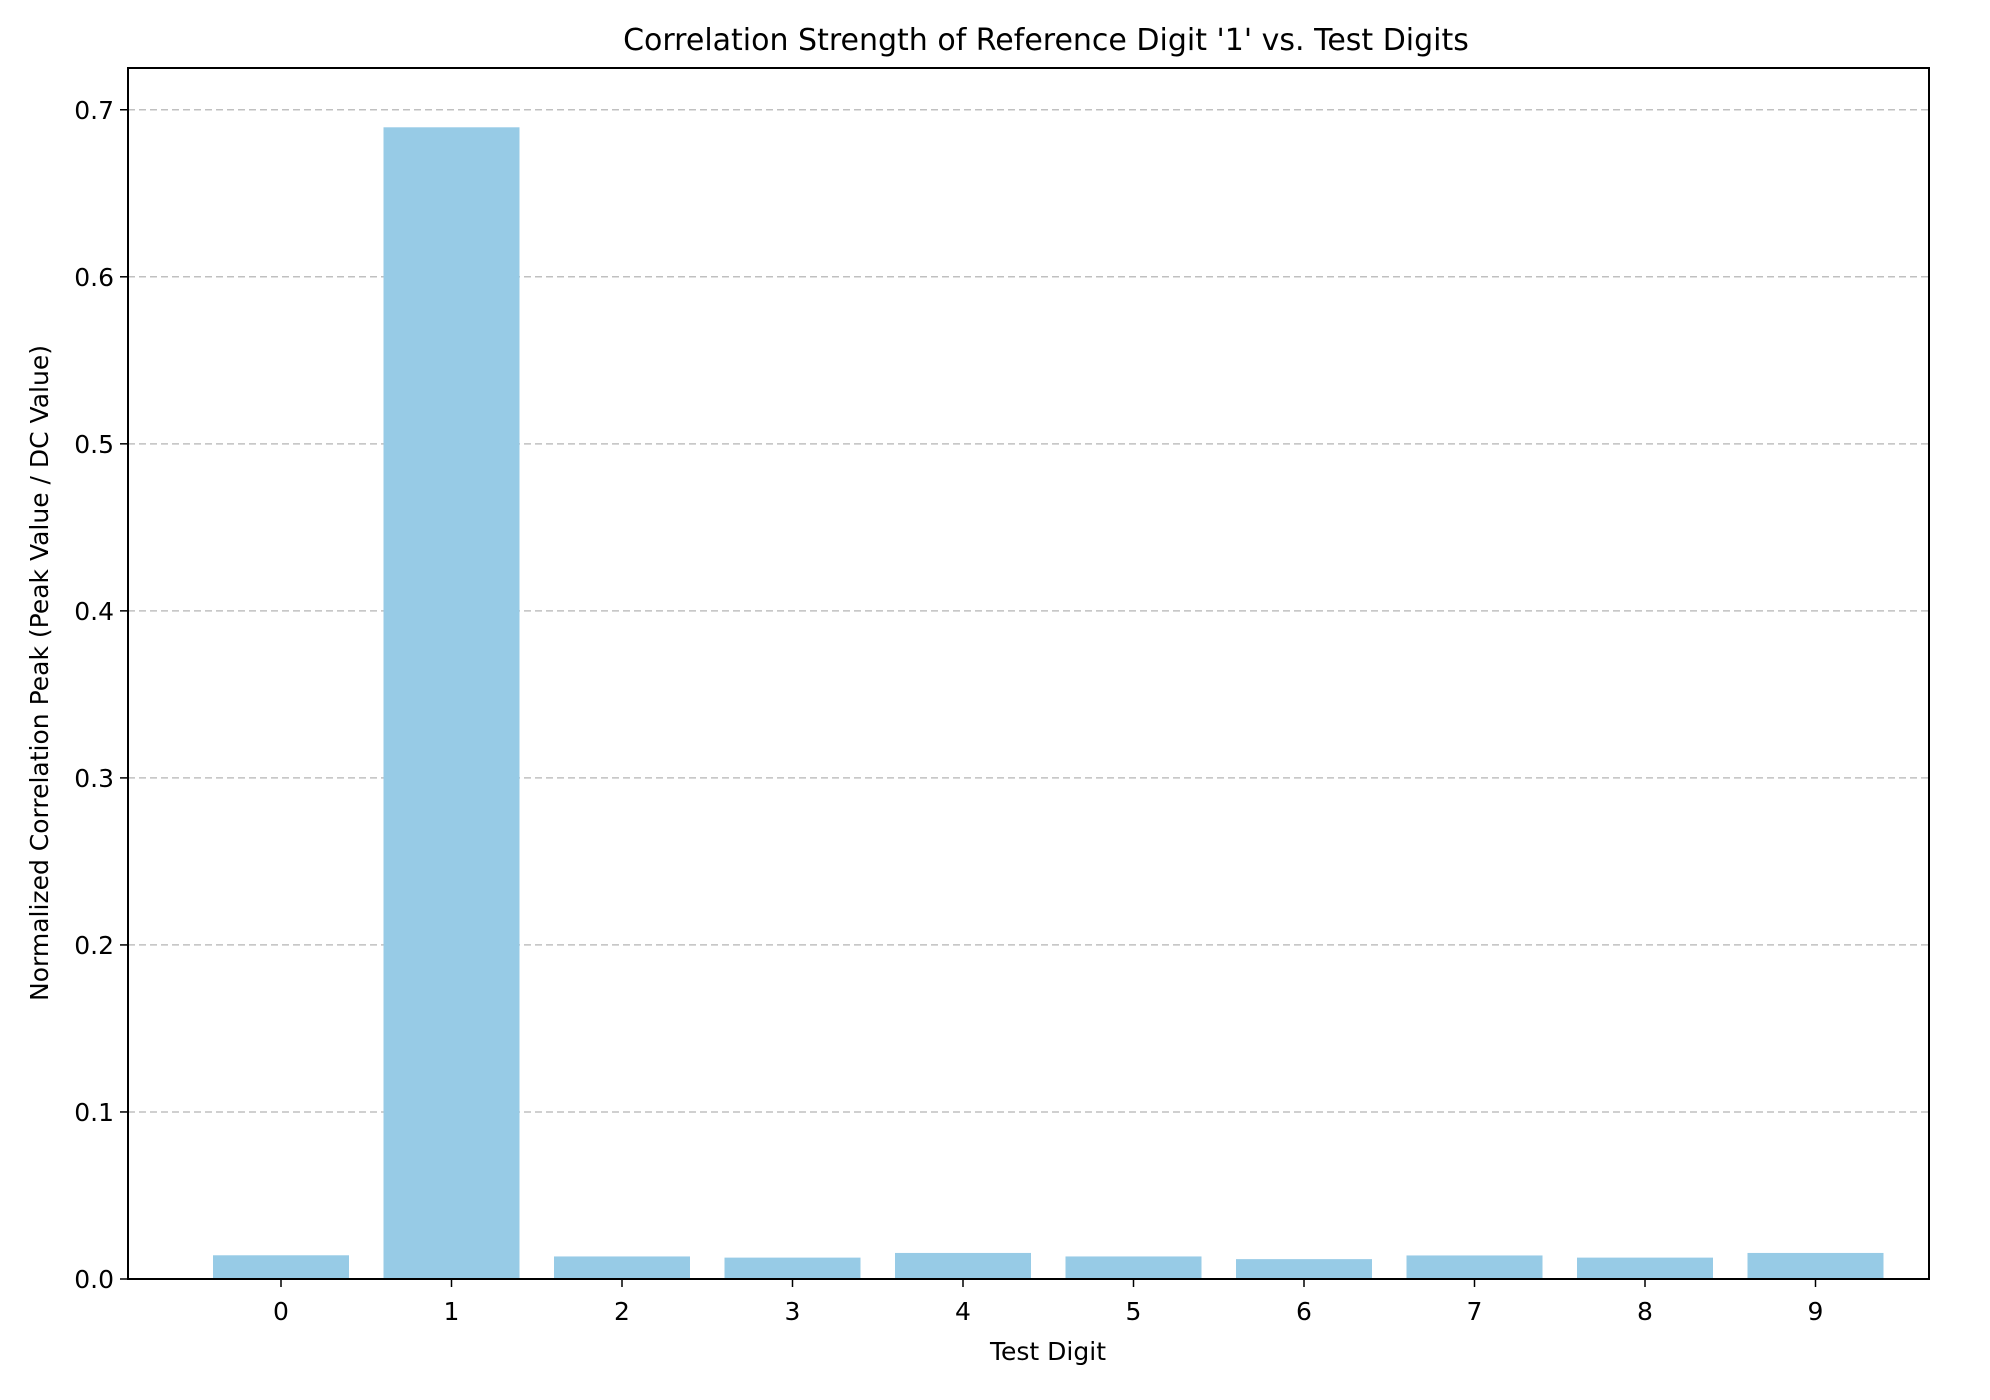 This screenshot has width=1990, height=1400. What do you see at coordinates (1134, 1311) in the screenshot?
I see `x-tick-label: 5` at bounding box center [1134, 1311].